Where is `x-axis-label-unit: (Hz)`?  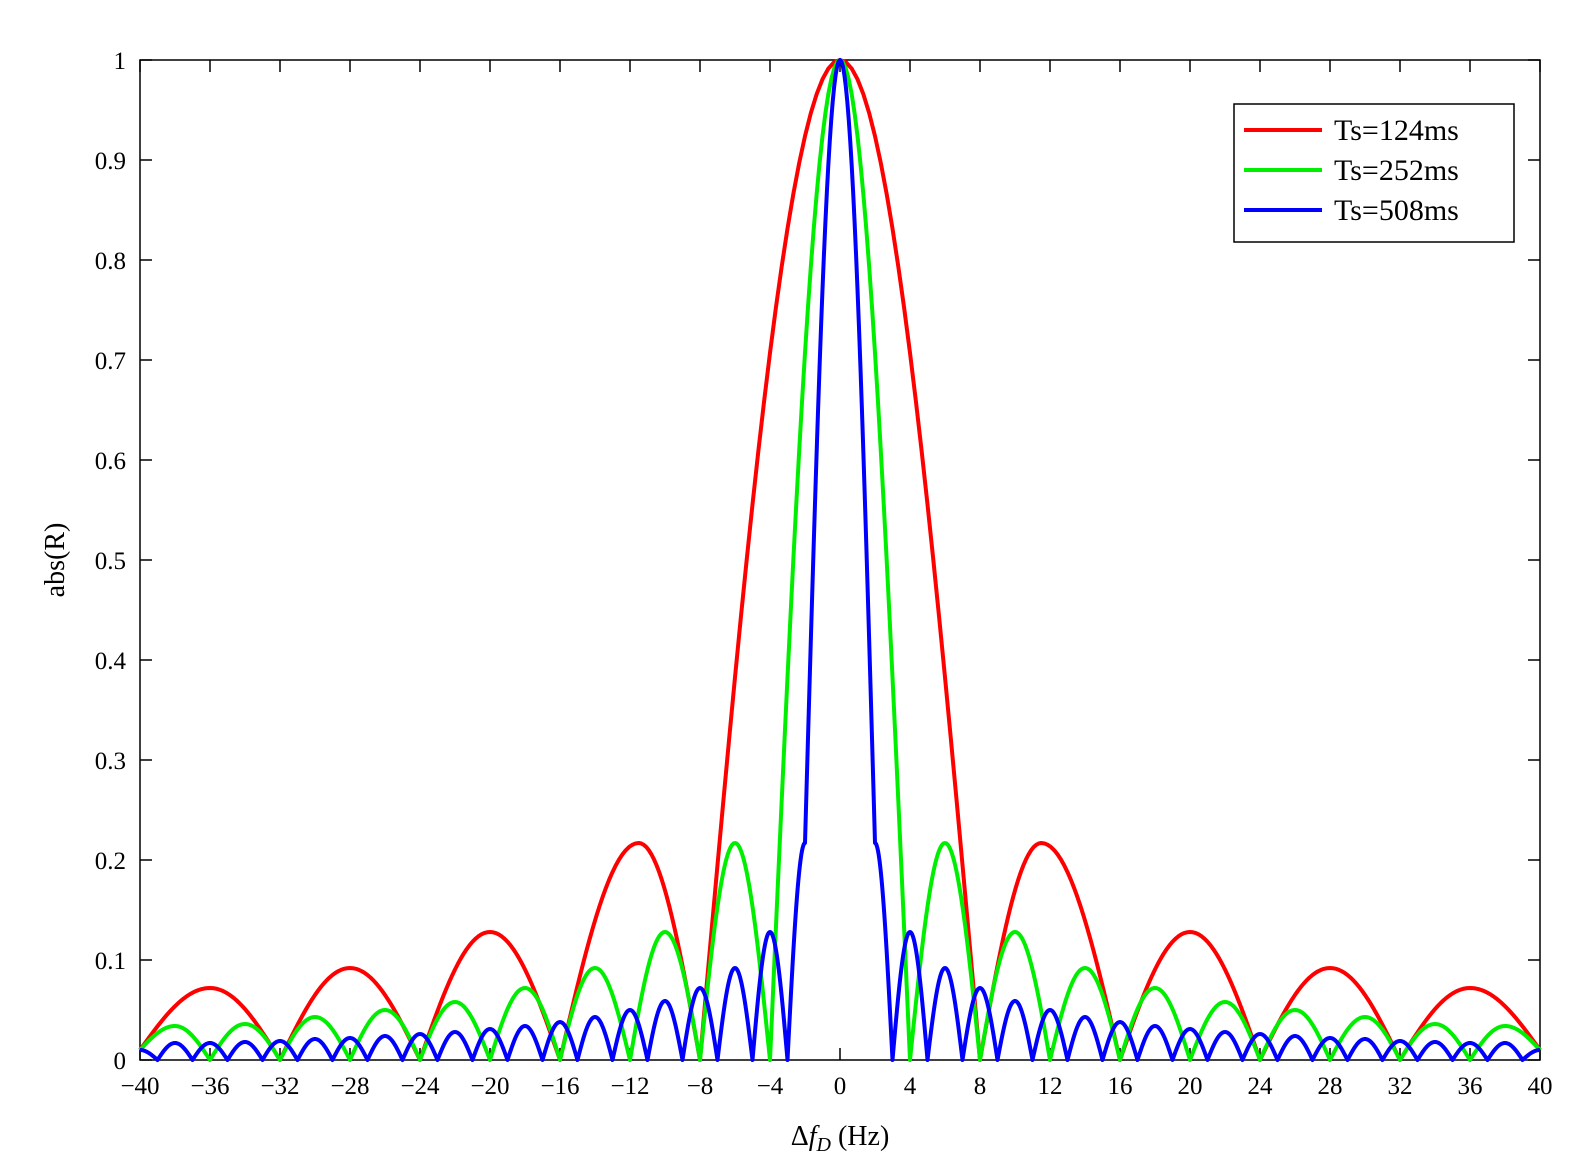 x-axis-label-unit: (Hz) is located at coordinates (860, 1136).